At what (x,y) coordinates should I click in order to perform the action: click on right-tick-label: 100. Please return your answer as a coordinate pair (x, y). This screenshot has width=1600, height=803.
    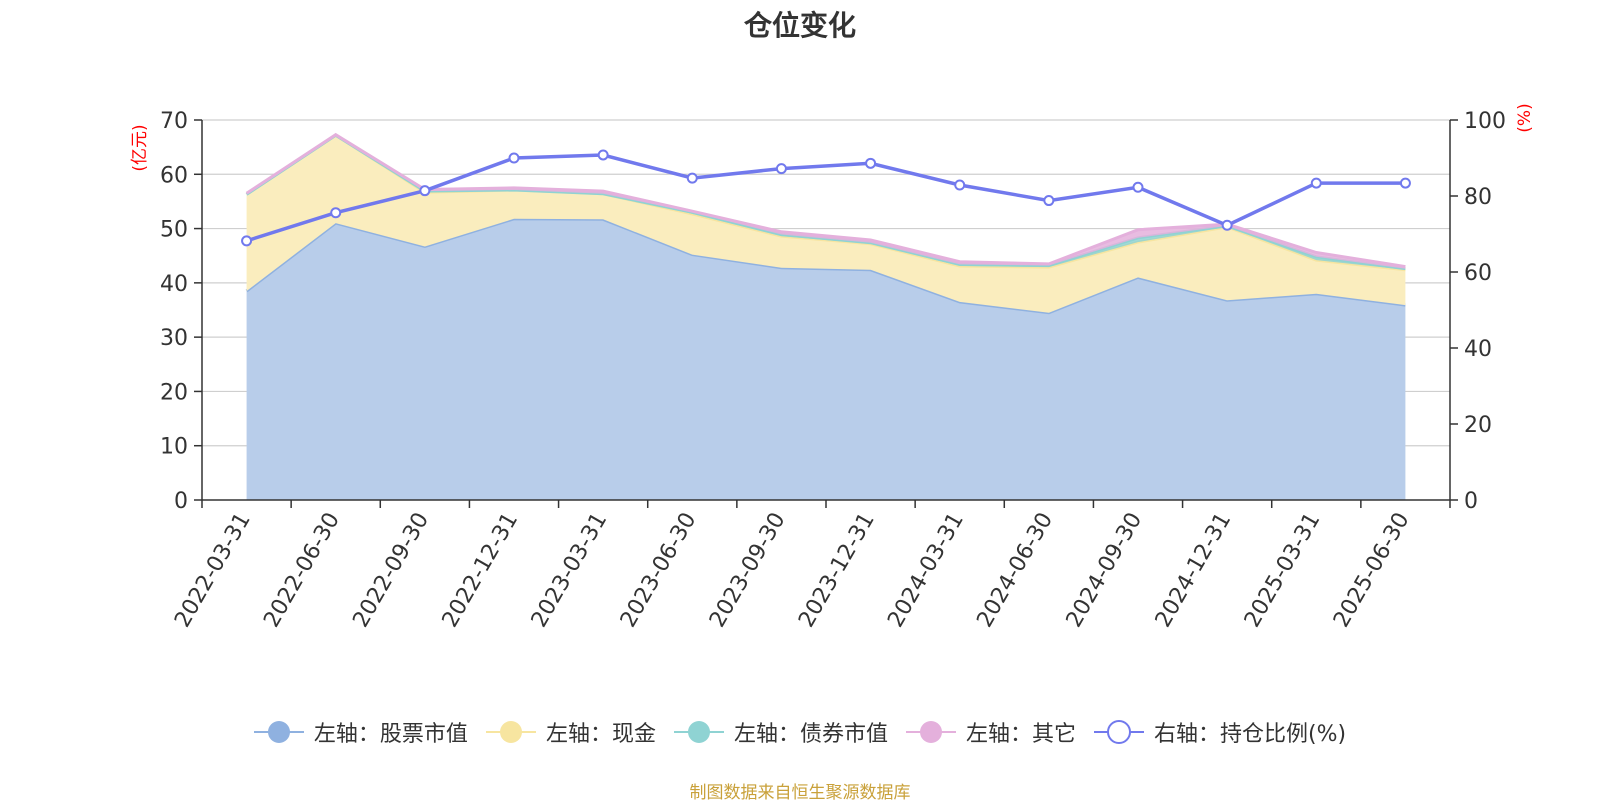
    Looking at the image, I should click on (1485, 121).